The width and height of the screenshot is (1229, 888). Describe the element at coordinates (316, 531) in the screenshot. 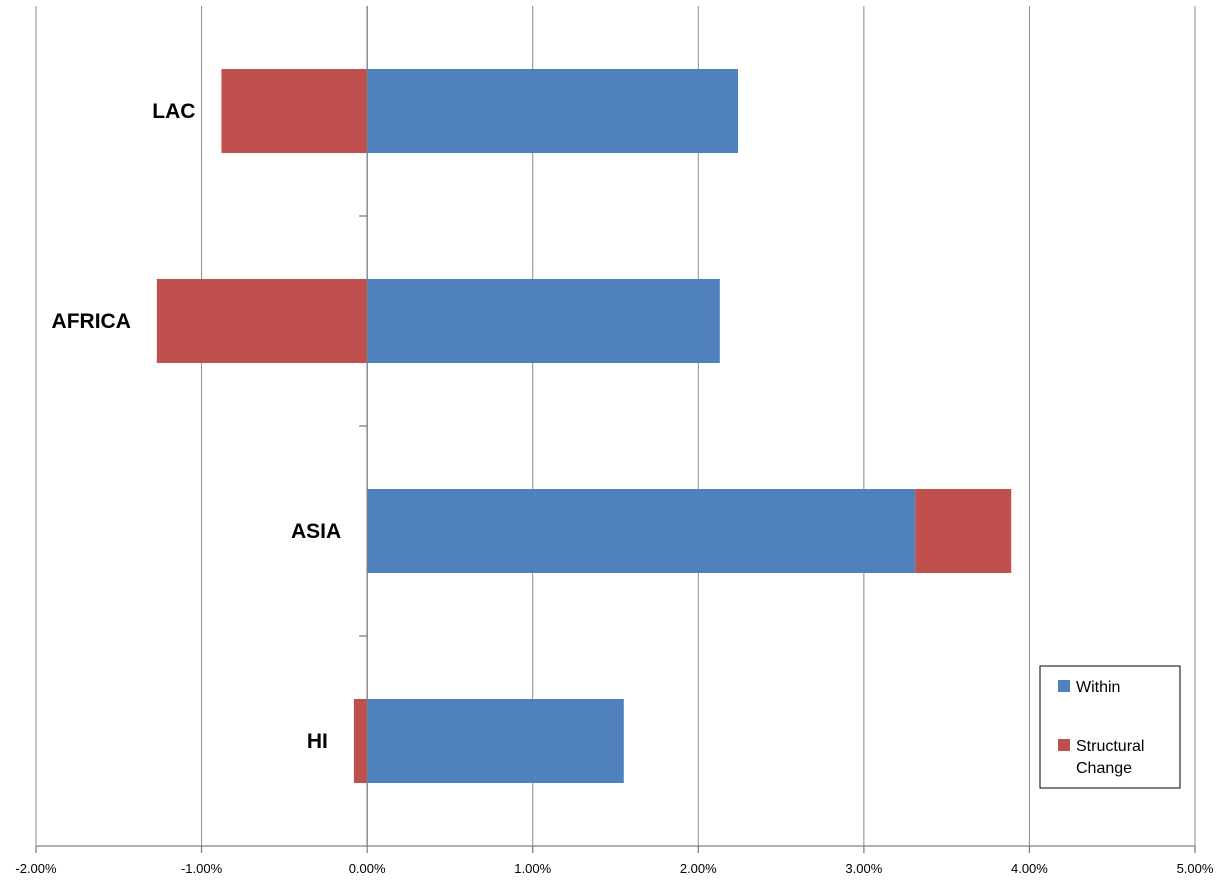

I see `category-label: ASIA` at that location.